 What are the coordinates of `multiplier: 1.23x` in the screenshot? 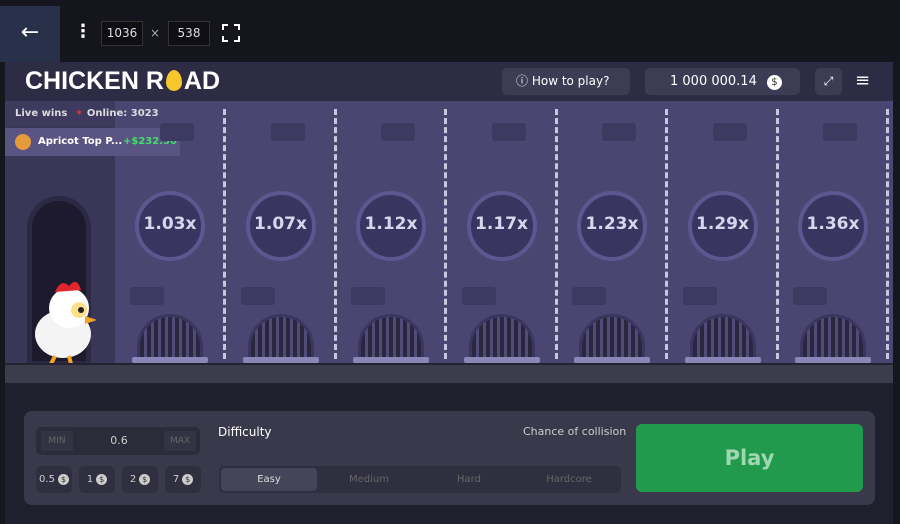 It's located at (612, 224).